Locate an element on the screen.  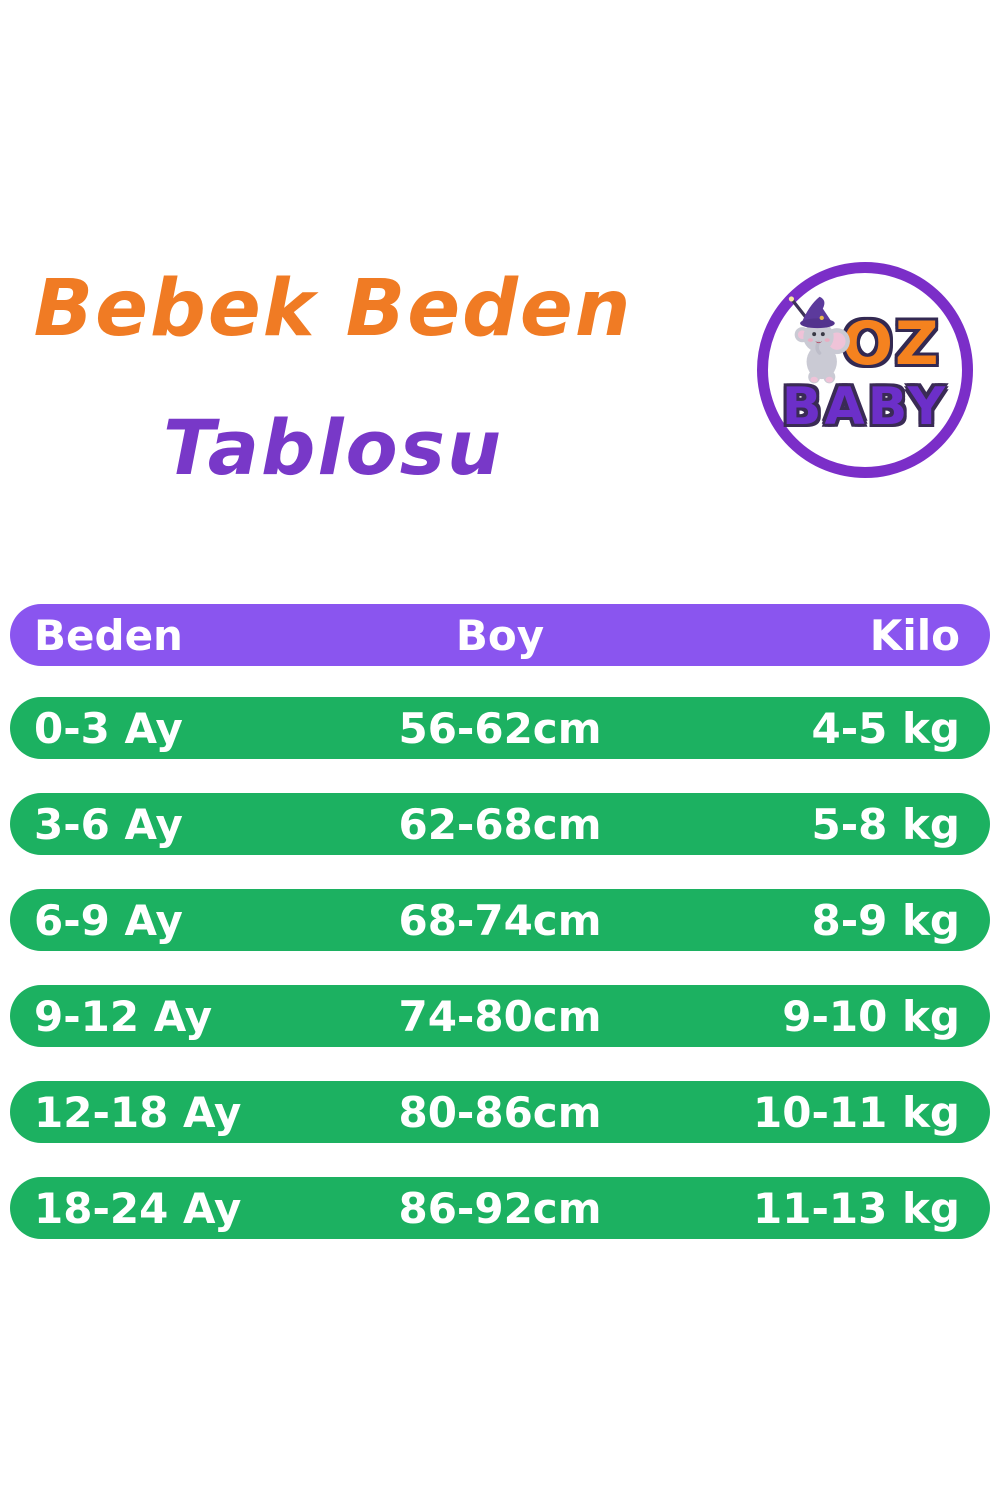
table-row: 0-3 Ay 56-62cm 4-5 kg is located at coordinates (500, 728).